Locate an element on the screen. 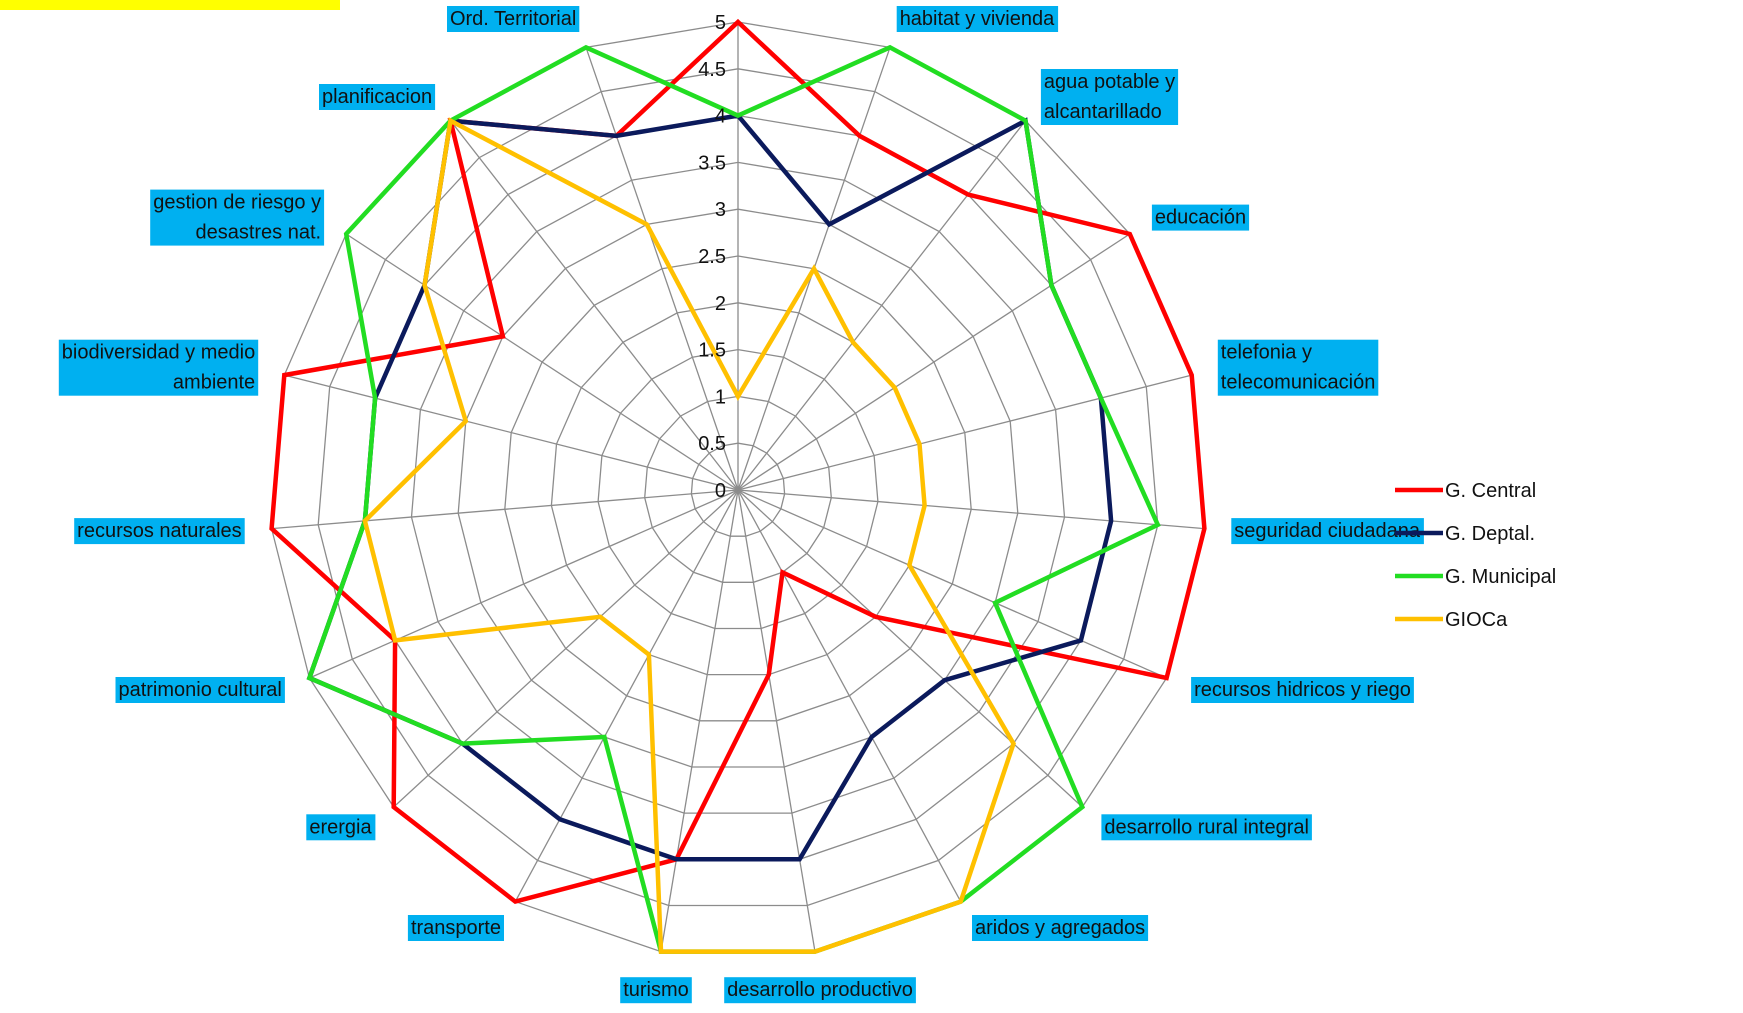  category-label-15: recursos naturales is located at coordinates (159, 531).